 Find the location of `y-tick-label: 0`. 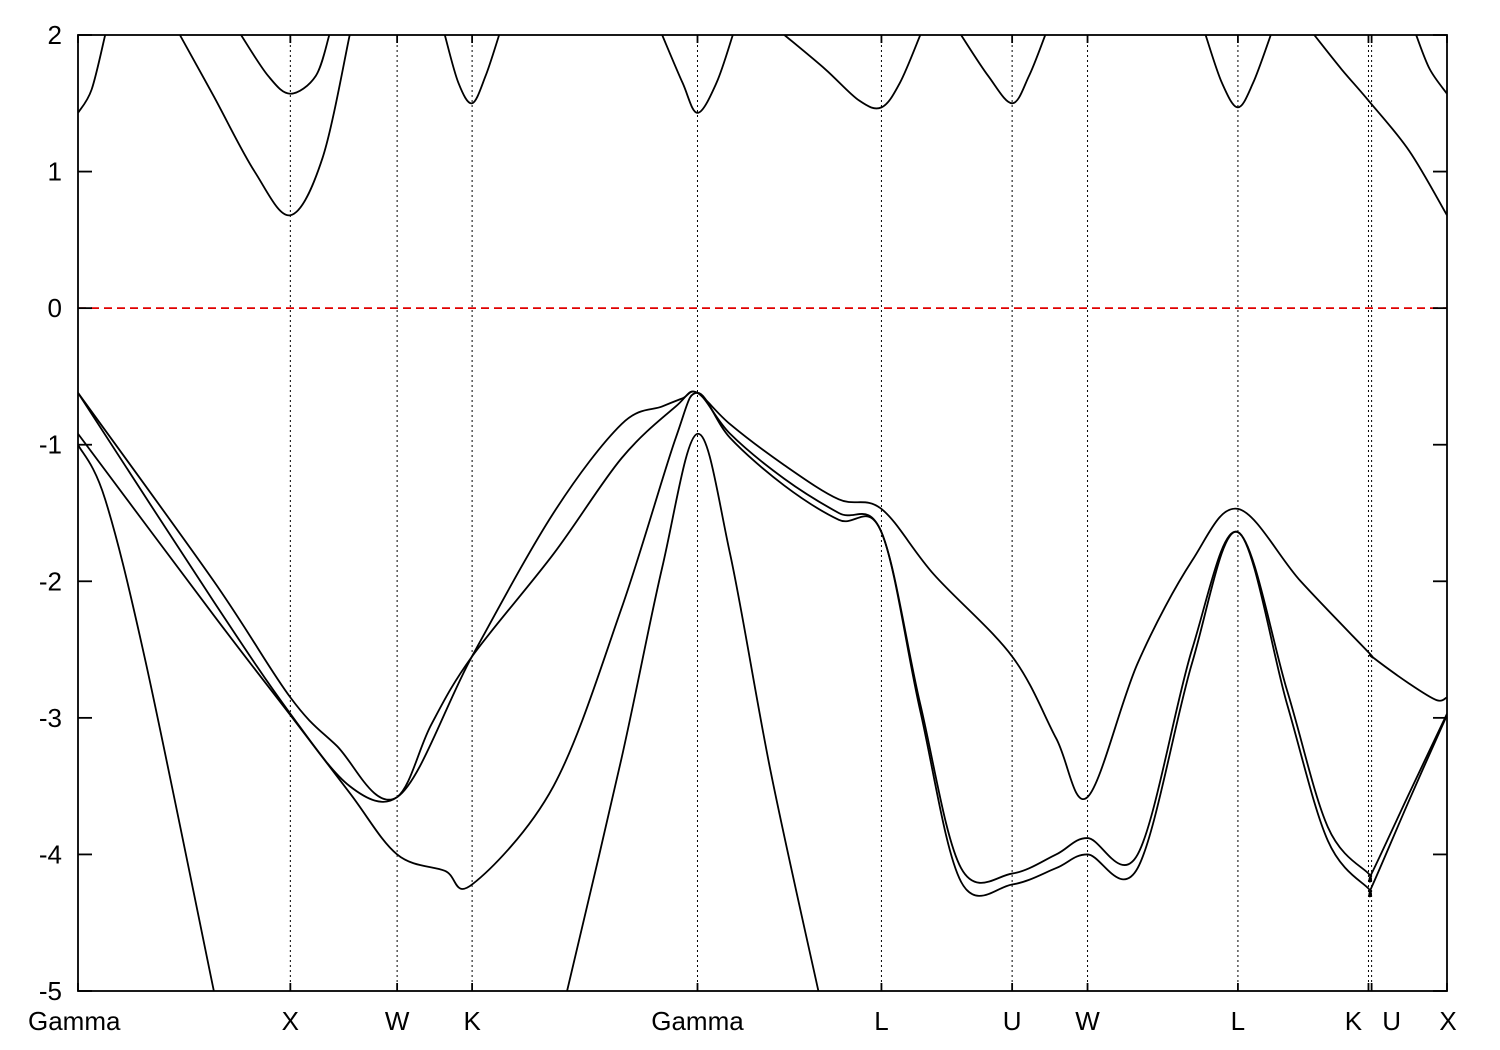

y-tick-label: 0 is located at coordinates (55, 308).